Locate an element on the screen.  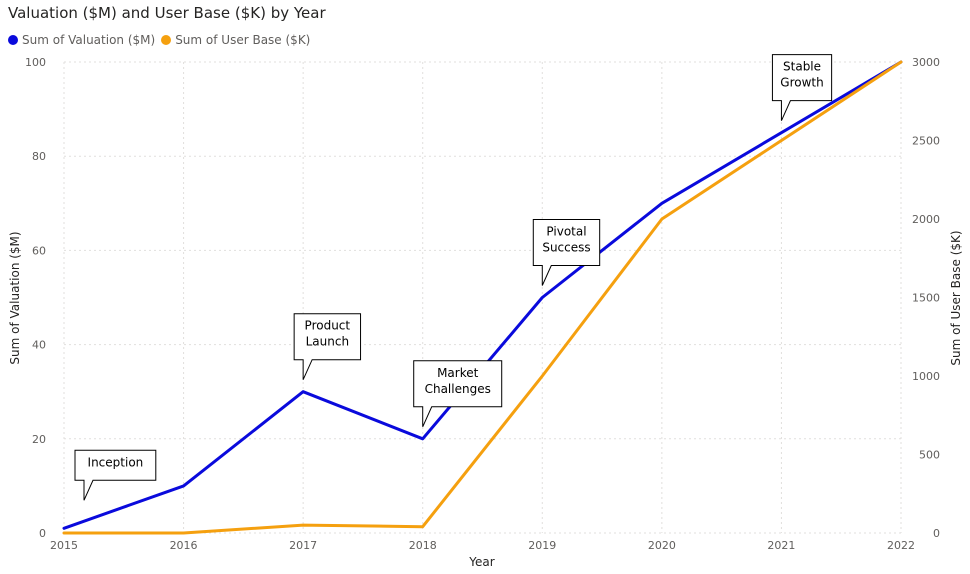
y-axis-right: 0 500 1000 1500 2000 2500 3000 is located at coordinates (926, 298).